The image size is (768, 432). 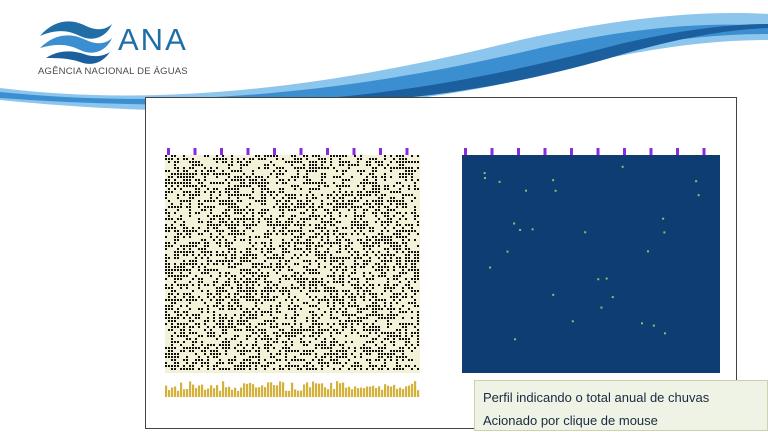 What do you see at coordinates (113, 71) in the screenshot?
I see `logo-subtitle: AGÊNCIA NACIONAL DE ÁGUAS` at bounding box center [113, 71].